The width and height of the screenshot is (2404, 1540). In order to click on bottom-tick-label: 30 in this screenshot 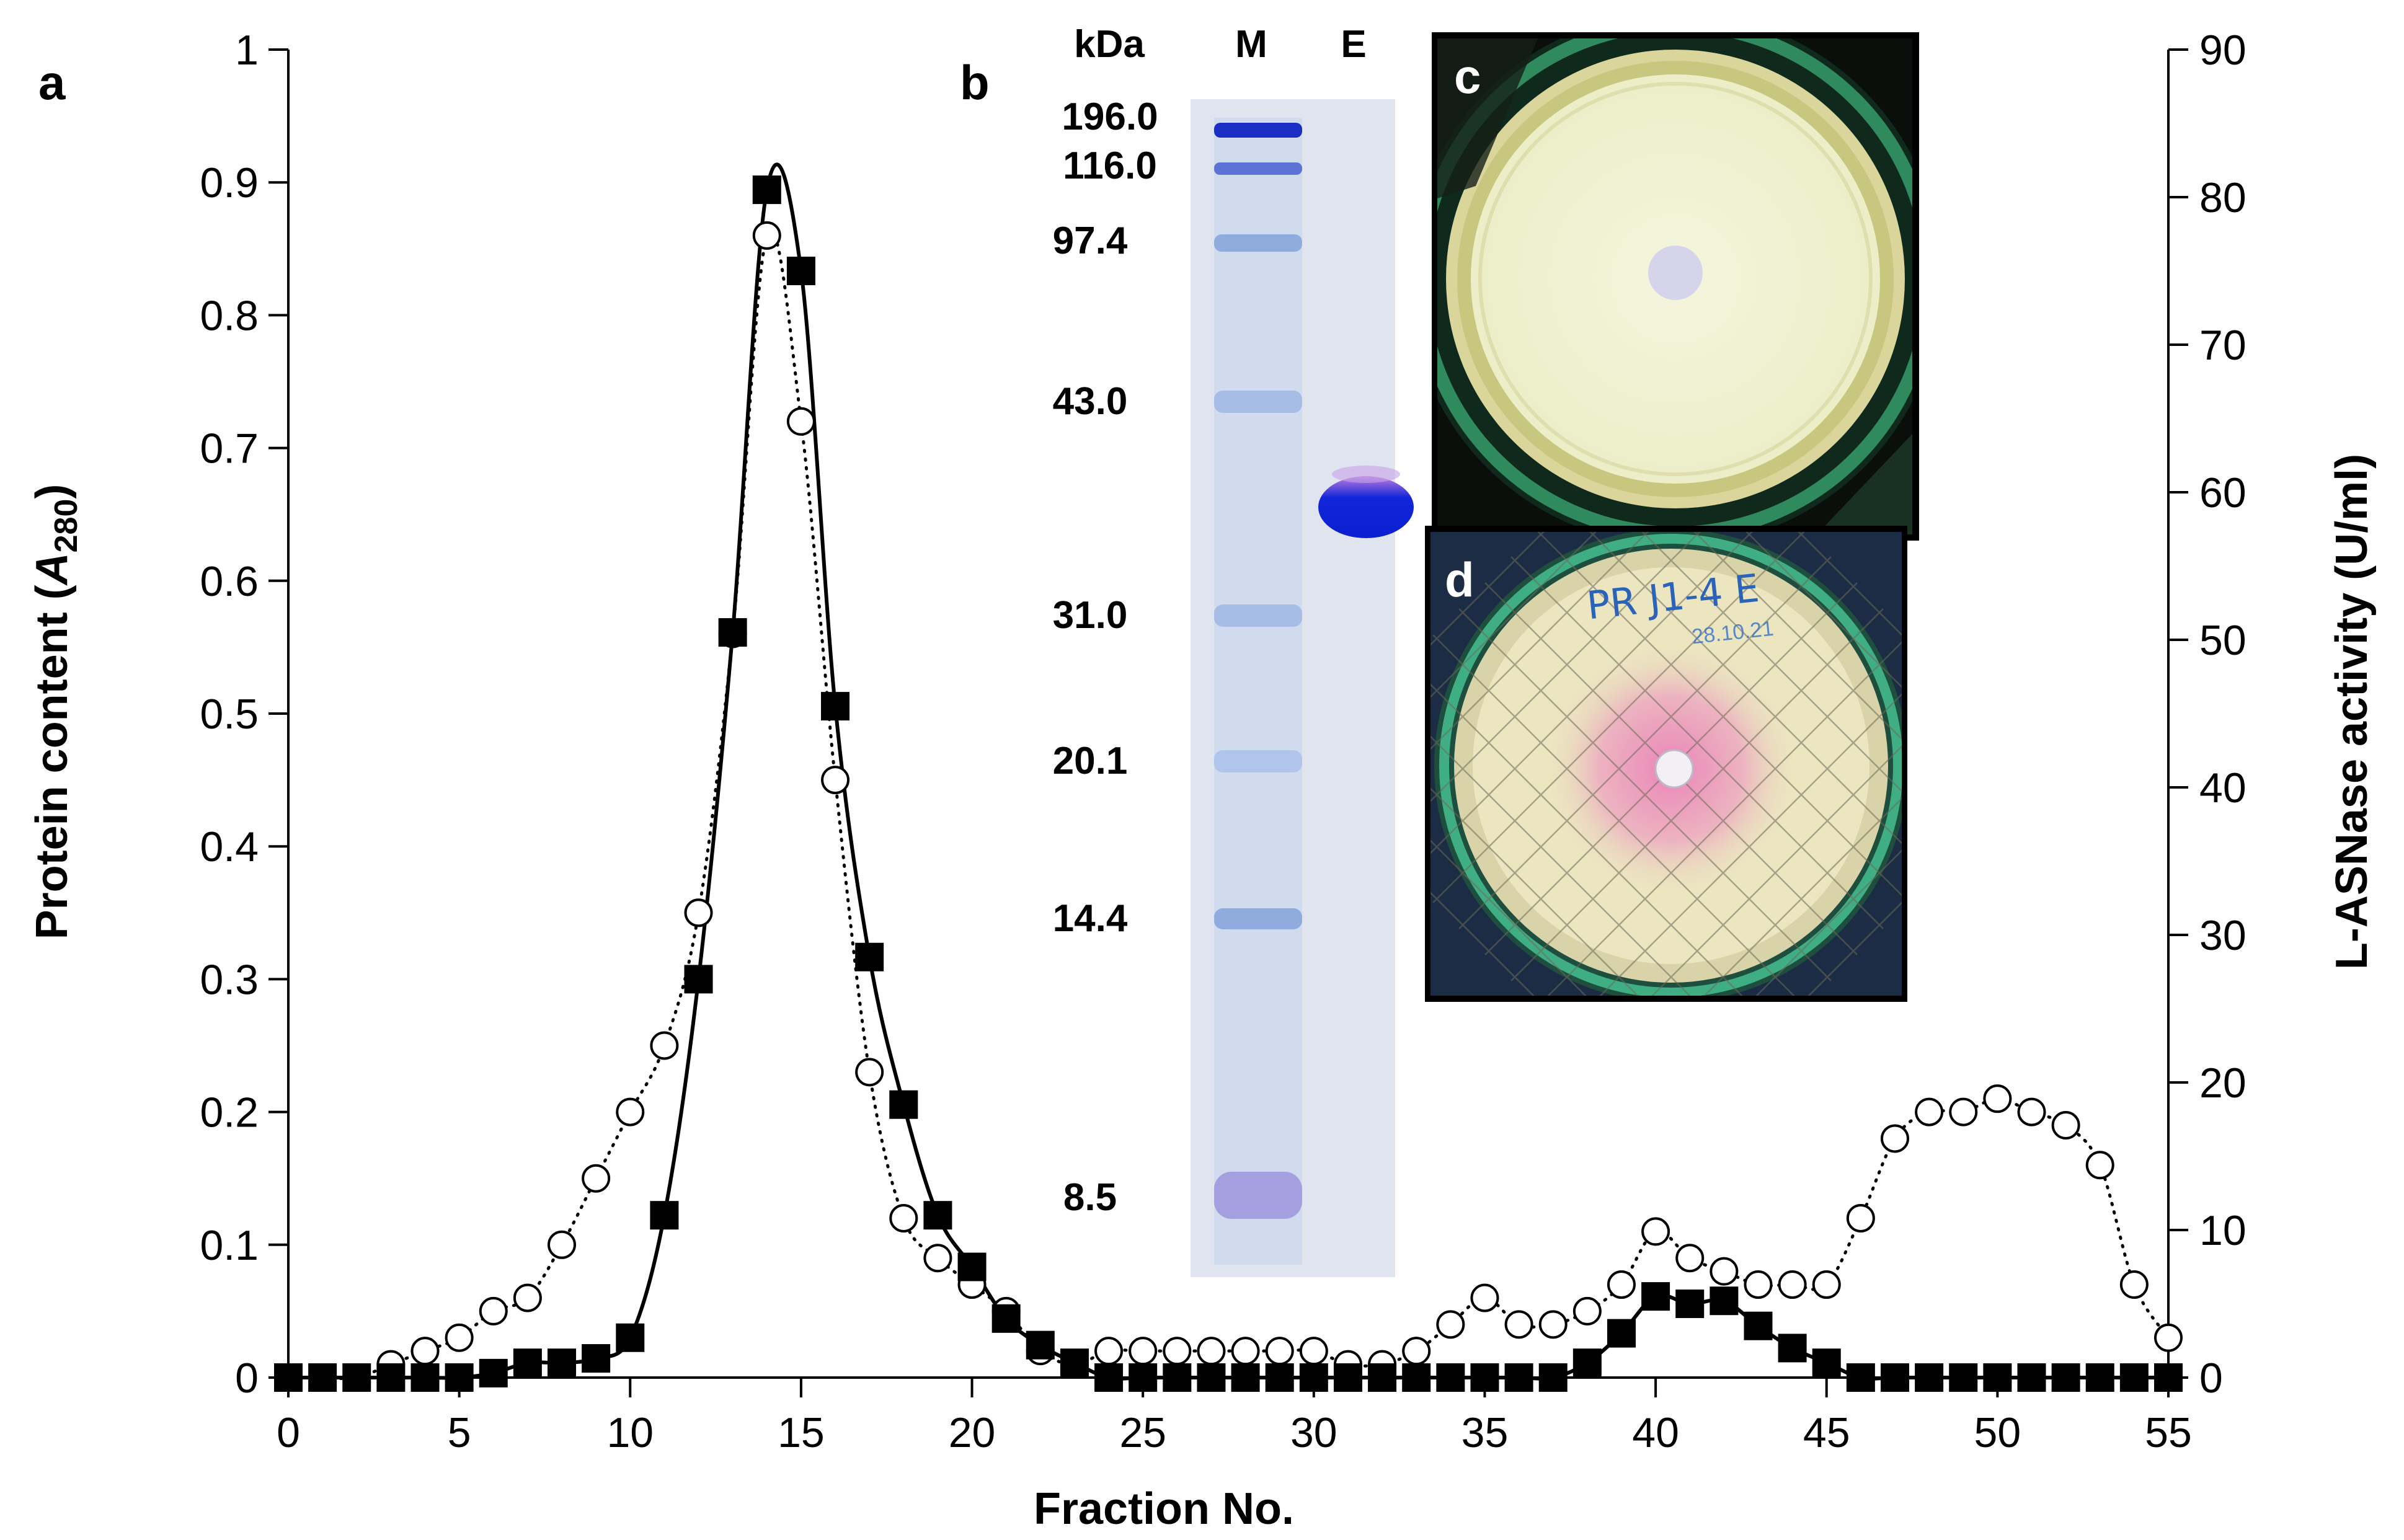, I will do `click(1313, 1432)`.